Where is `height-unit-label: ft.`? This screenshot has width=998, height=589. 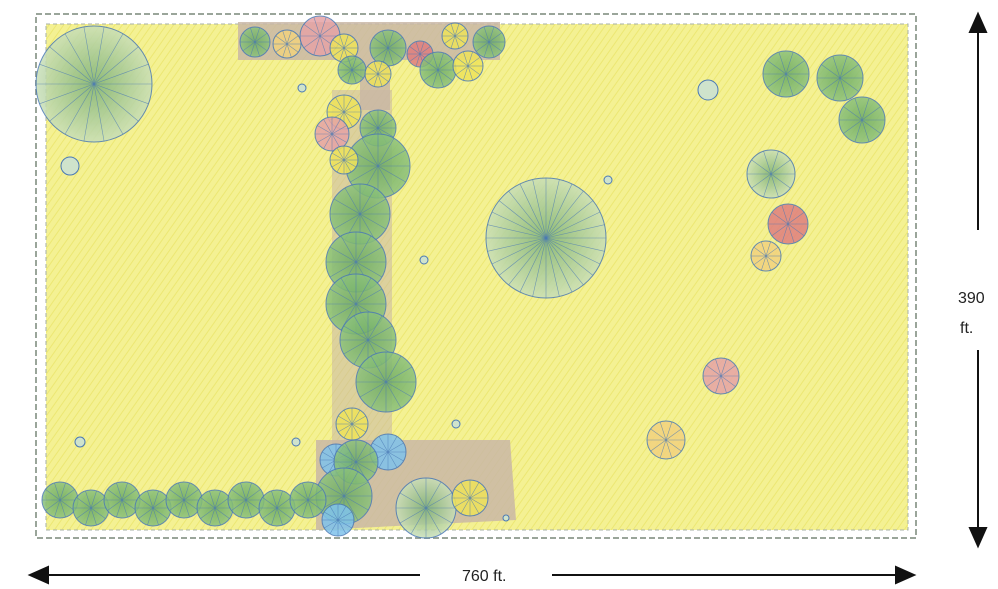
height-unit-label: ft. is located at coordinates (967, 328).